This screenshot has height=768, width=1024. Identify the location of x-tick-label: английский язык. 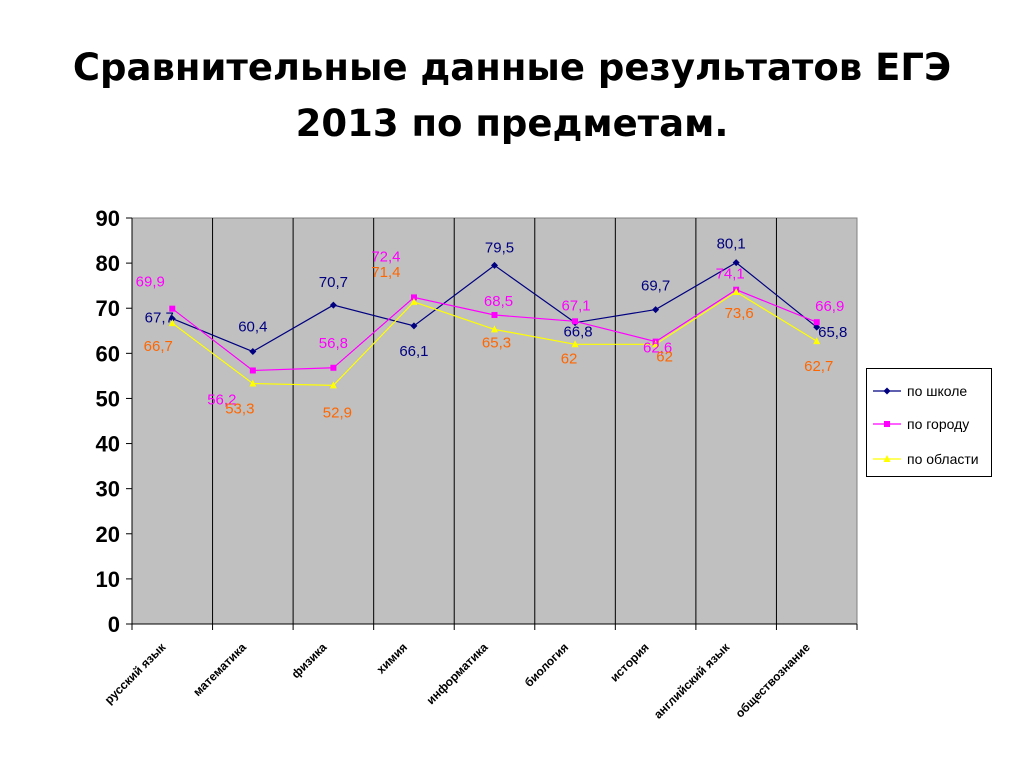
(692, 681).